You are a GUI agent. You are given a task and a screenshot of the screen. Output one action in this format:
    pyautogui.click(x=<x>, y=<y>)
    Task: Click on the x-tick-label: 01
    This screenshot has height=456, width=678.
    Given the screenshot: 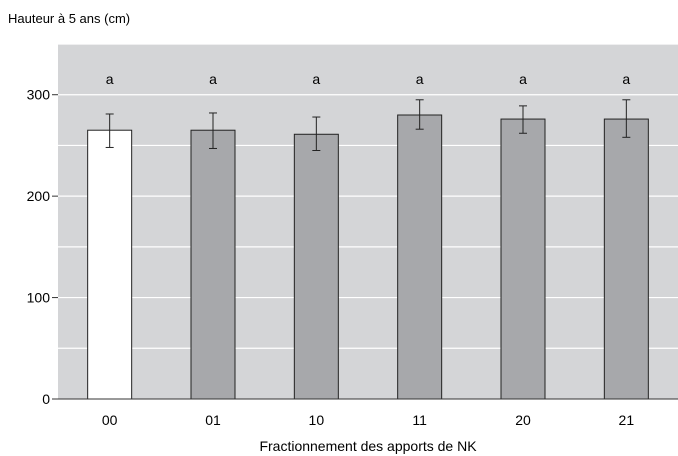 What is the action you would take?
    pyautogui.click(x=213, y=420)
    